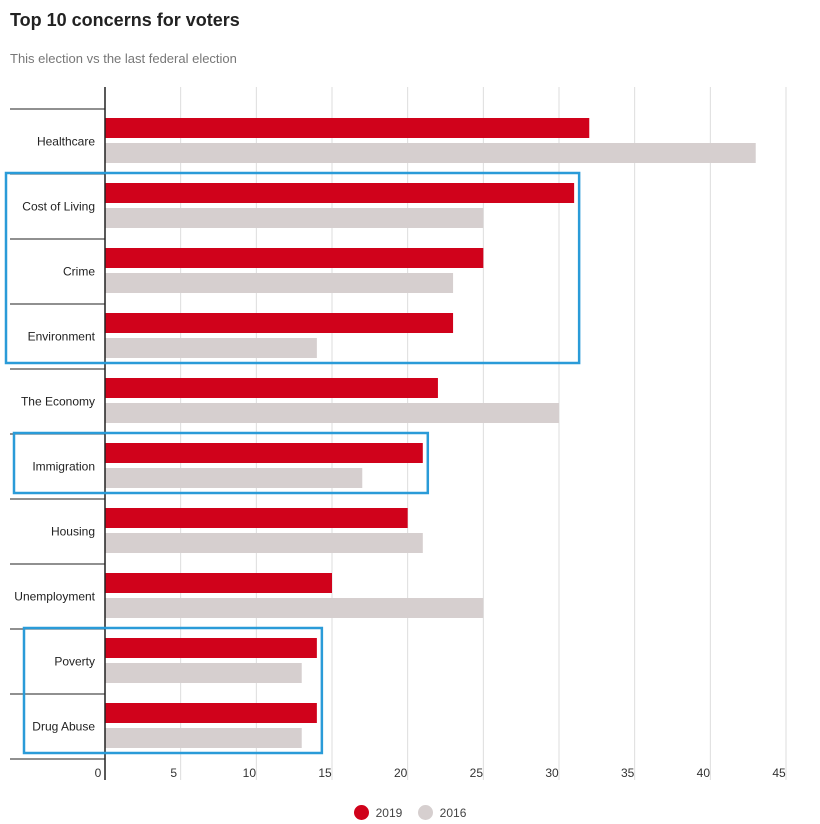 This screenshot has height=824, width=820. What do you see at coordinates (425, 812) in the screenshot?
I see `legend-swatch-2016` at bounding box center [425, 812].